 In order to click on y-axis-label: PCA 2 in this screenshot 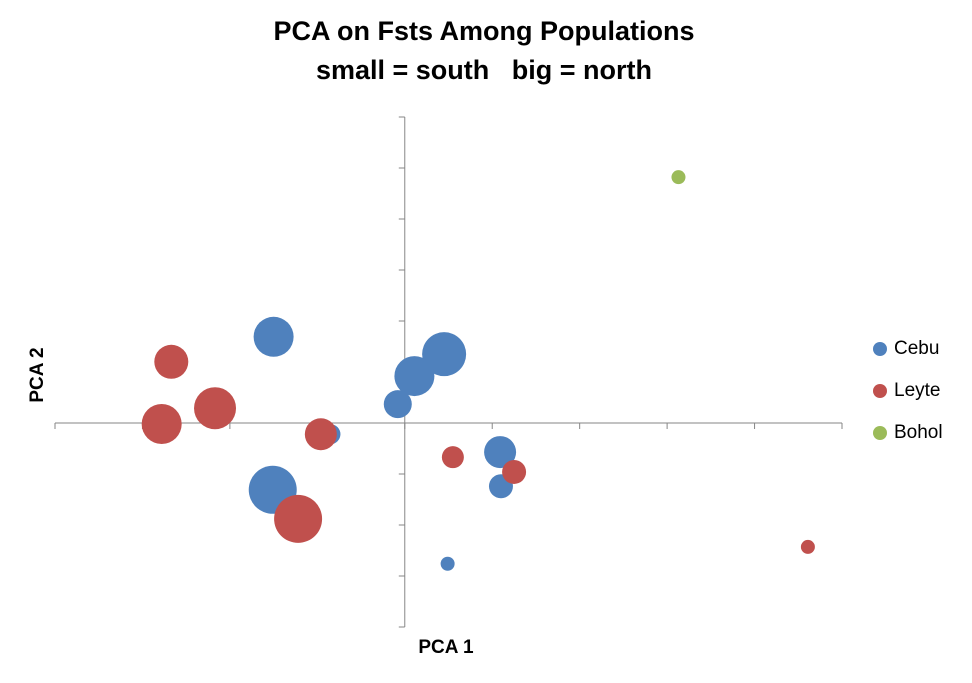, I will do `click(37, 374)`.